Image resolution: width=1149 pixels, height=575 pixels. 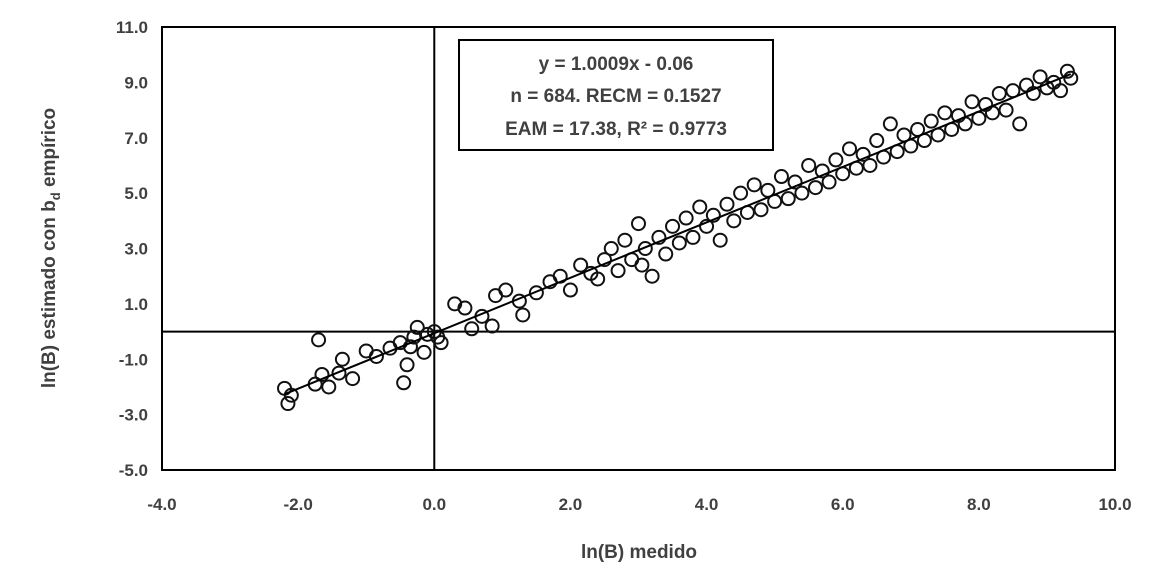 I want to click on y-tick-label: 11.0, so click(x=132, y=27).